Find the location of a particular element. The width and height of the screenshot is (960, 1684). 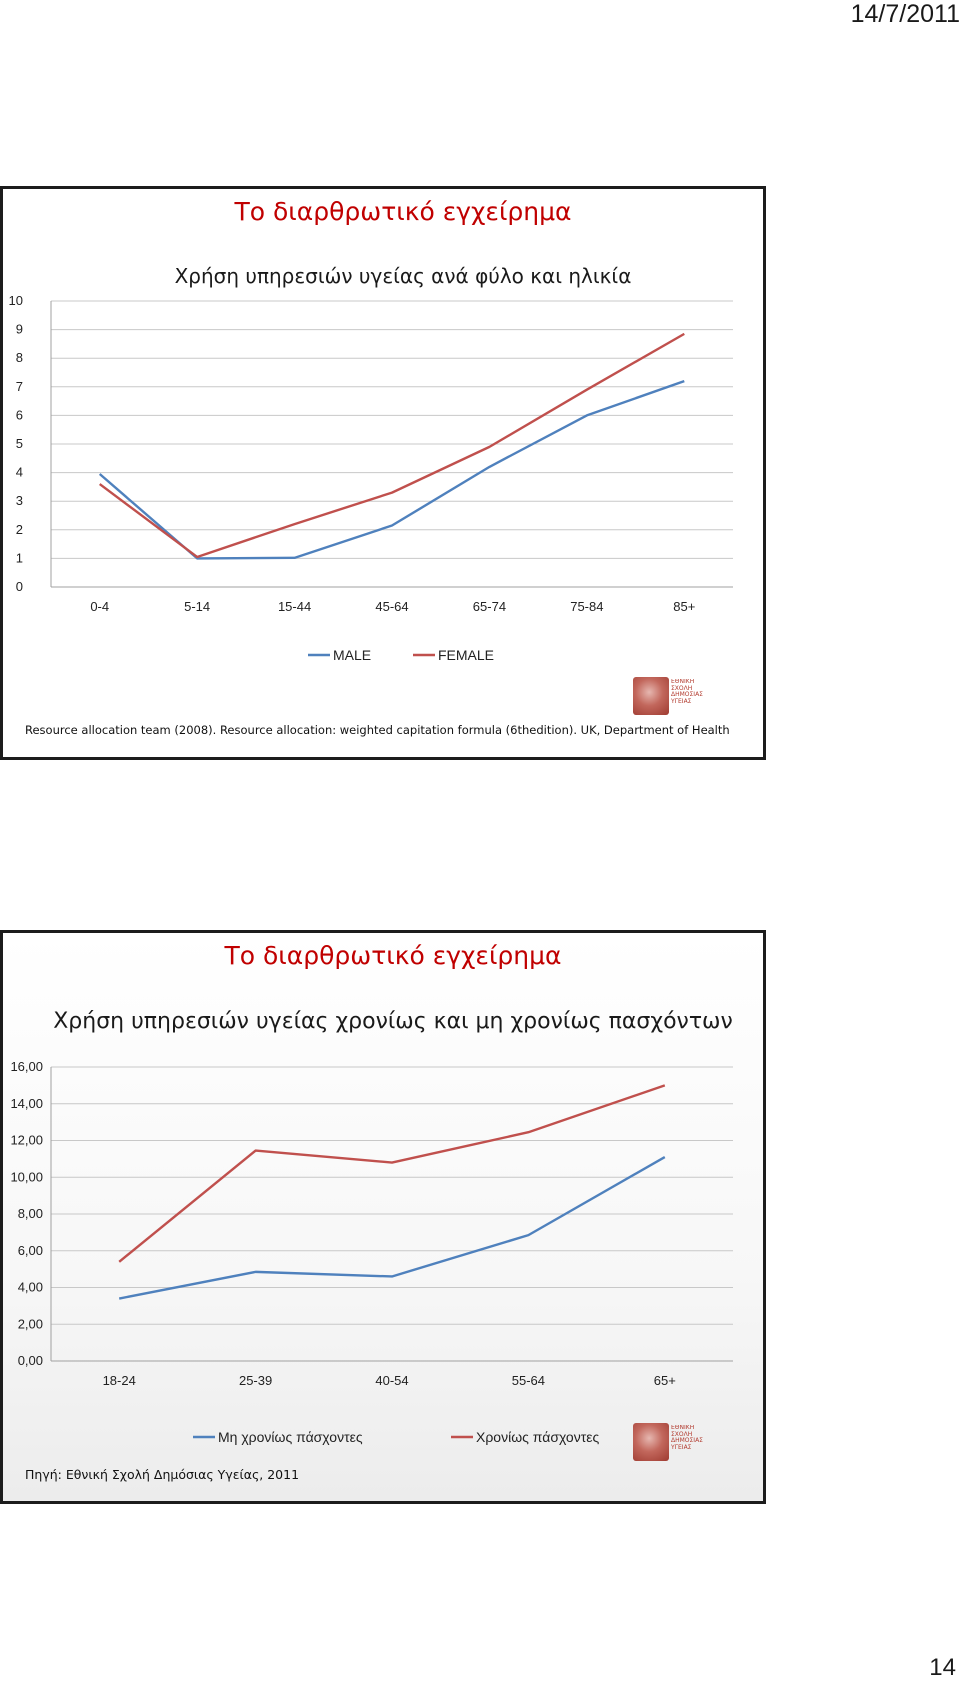

y-tick-label: 8 is located at coordinates (19, 357).